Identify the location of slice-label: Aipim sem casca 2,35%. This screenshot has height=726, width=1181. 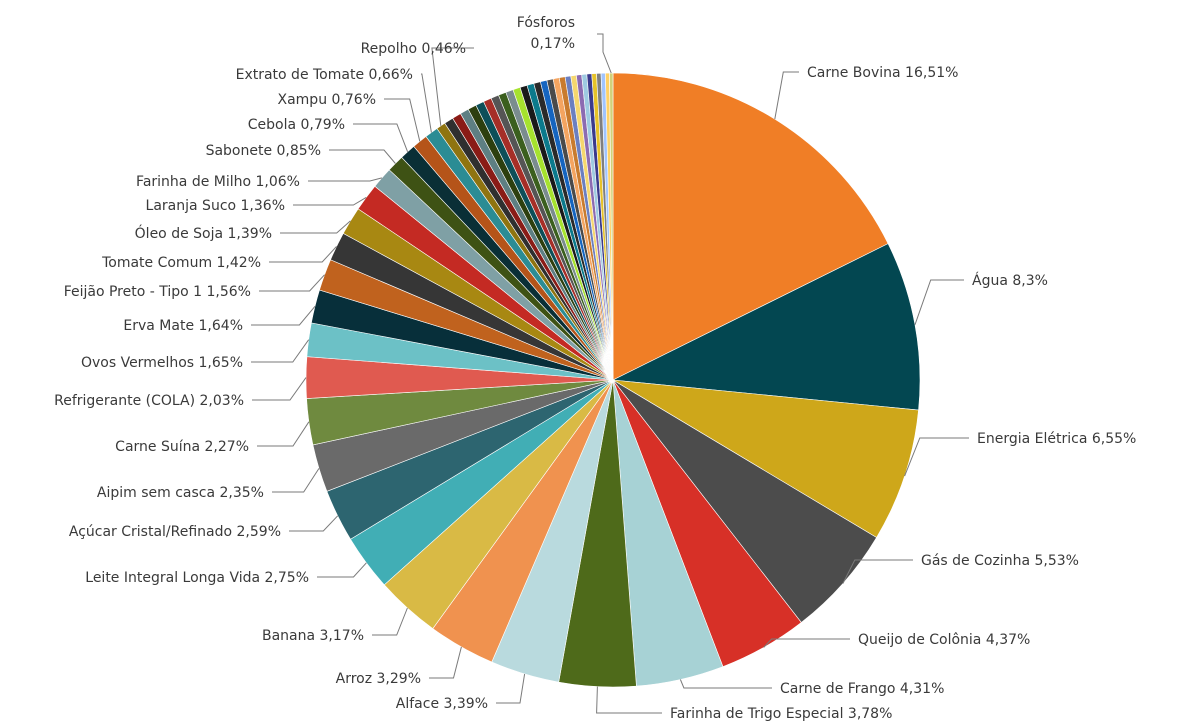
(180, 493).